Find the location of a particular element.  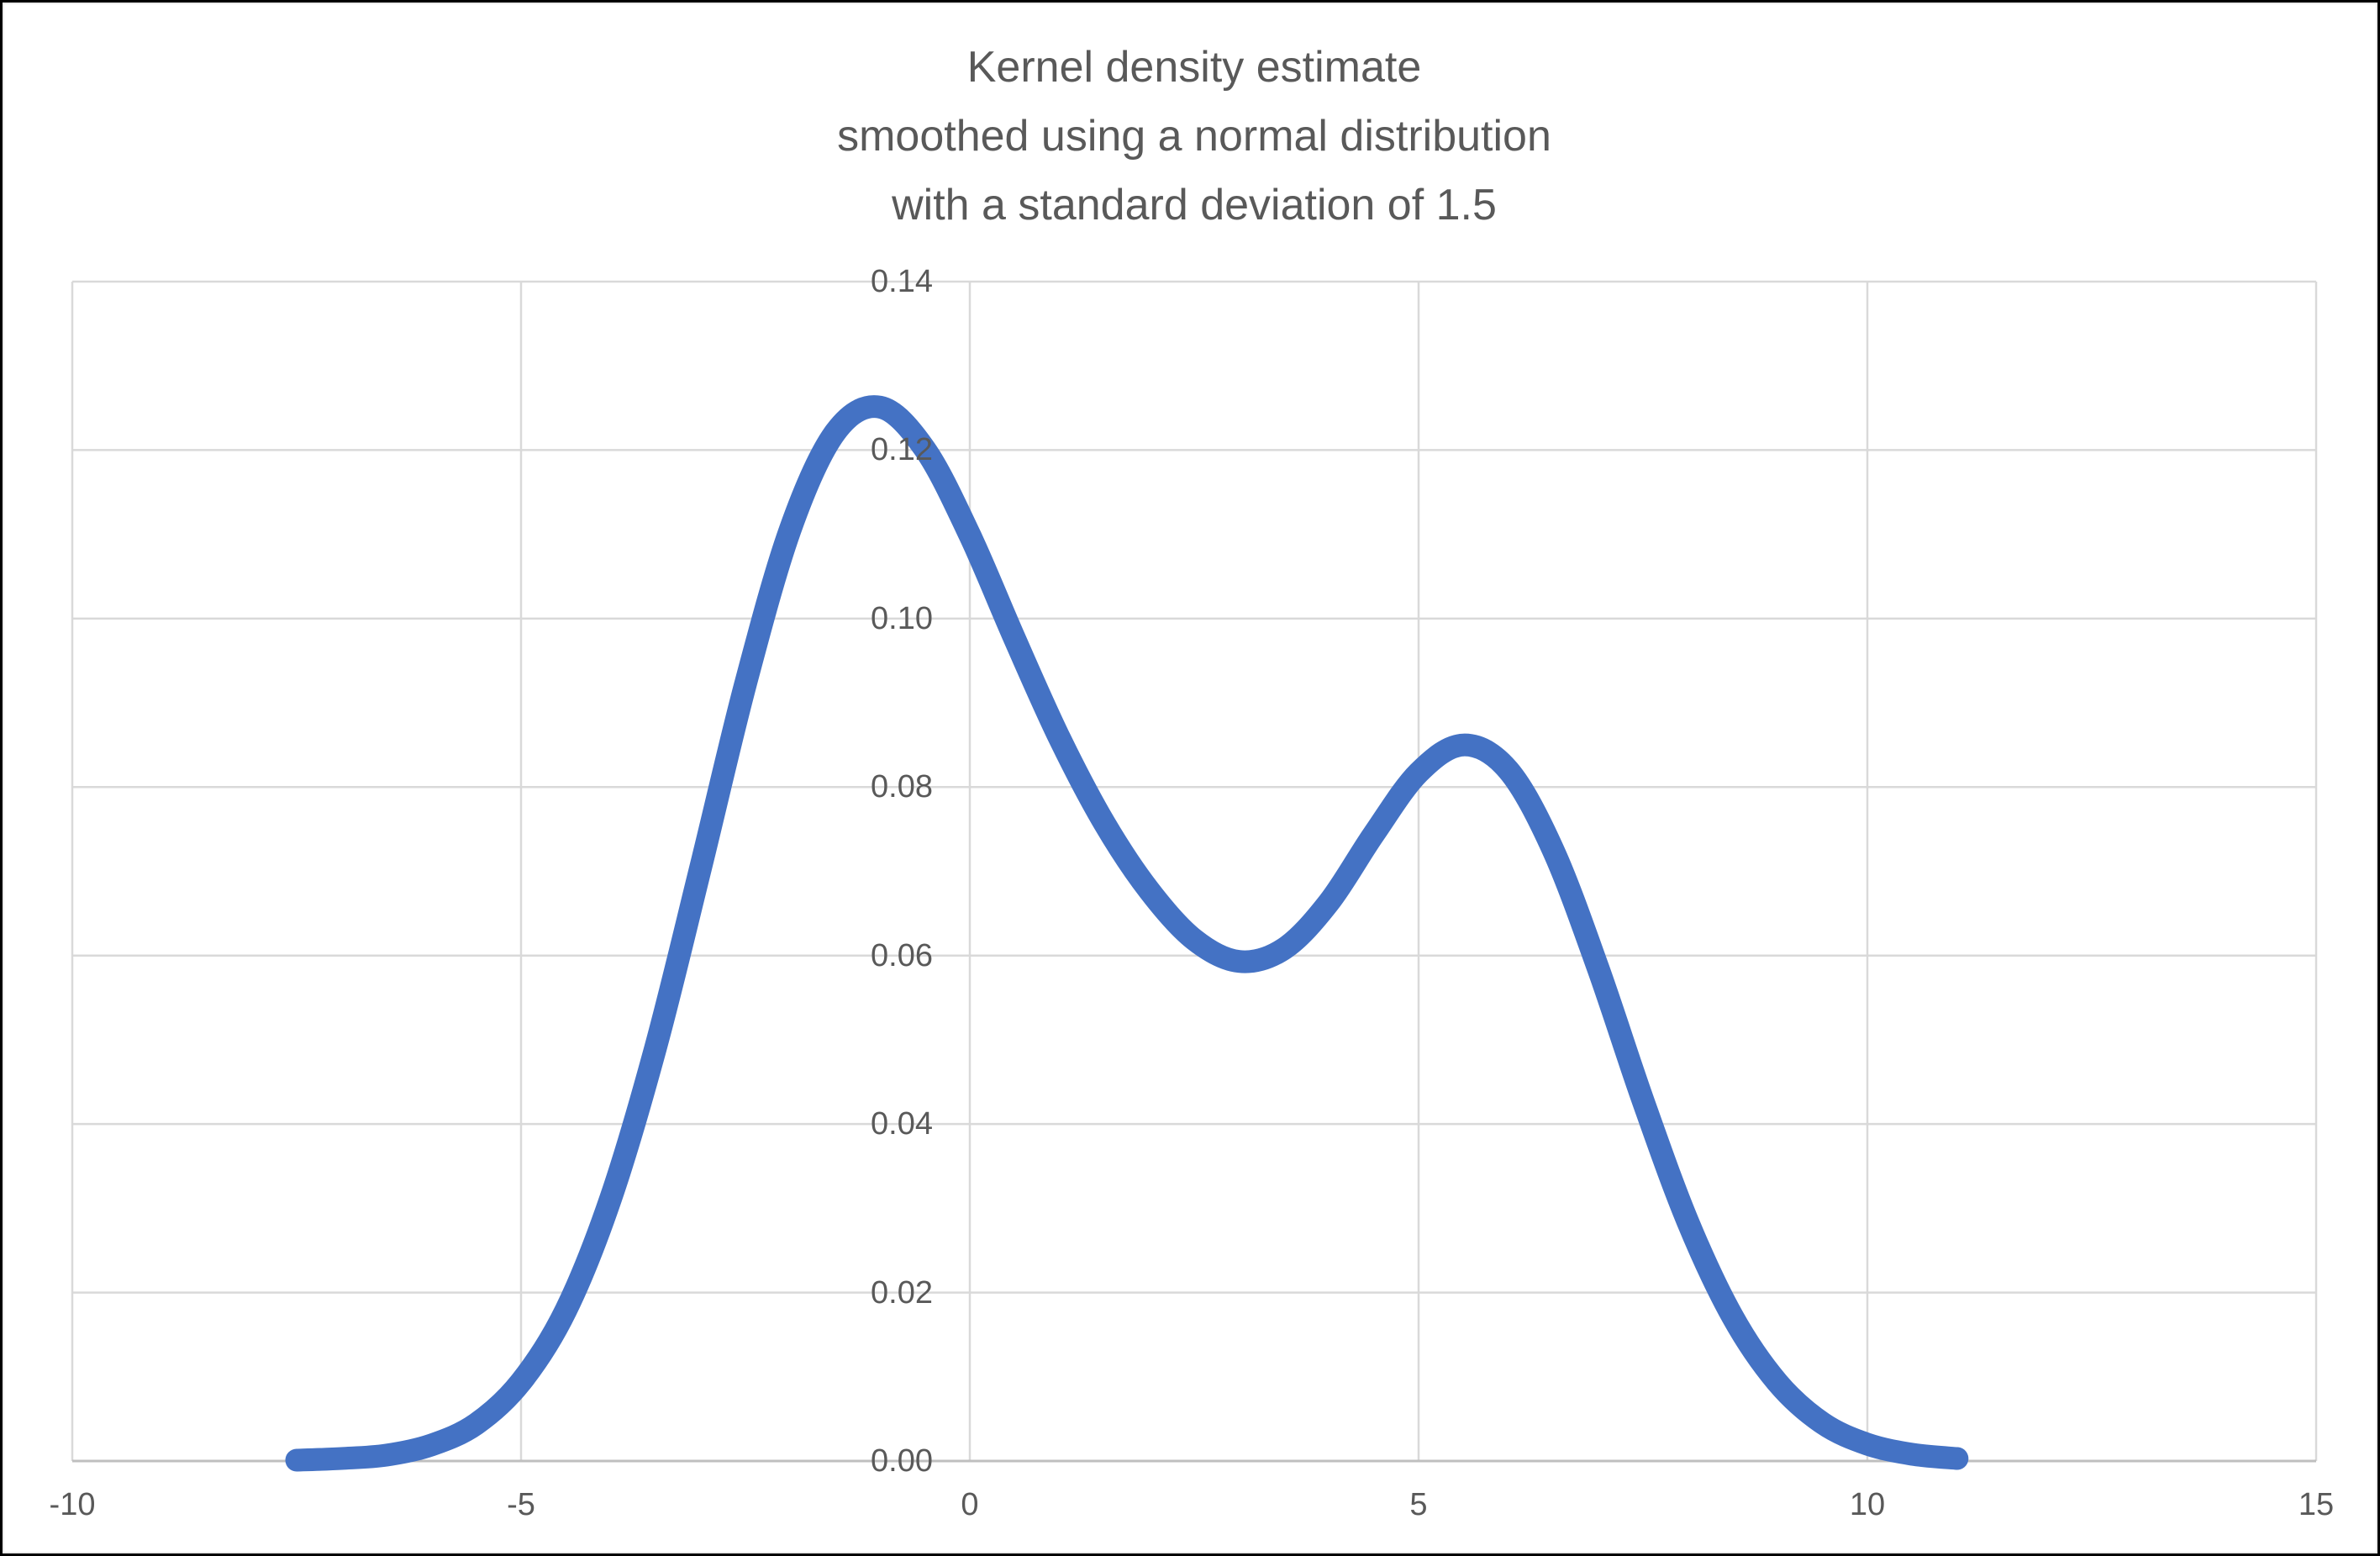

x-tick-label: 10 is located at coordinates (1868, 1504).